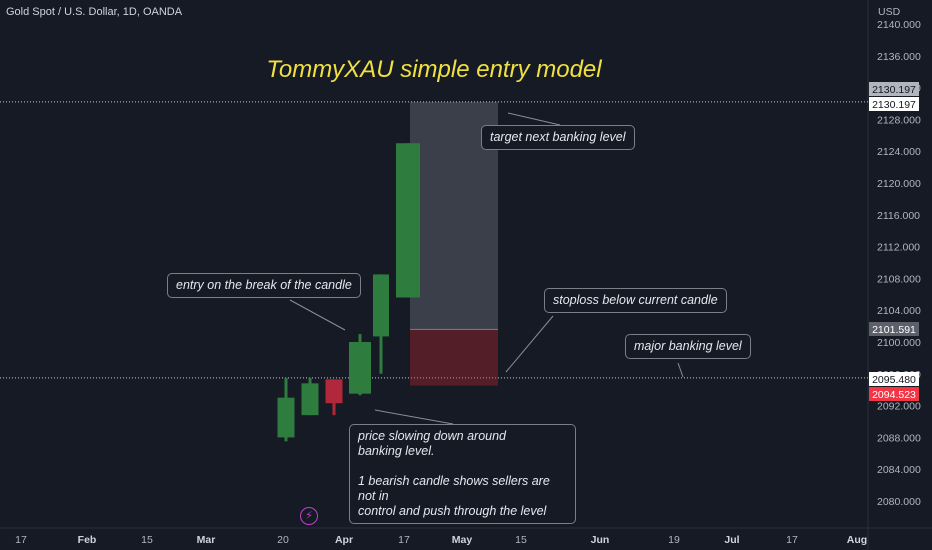 The width and height of the screenshot is (932, 550). What do you see at coordinates (899, 502) in the screenshot?
I see `y-tick-label: 2080.000` at bounding box center [899, 502].